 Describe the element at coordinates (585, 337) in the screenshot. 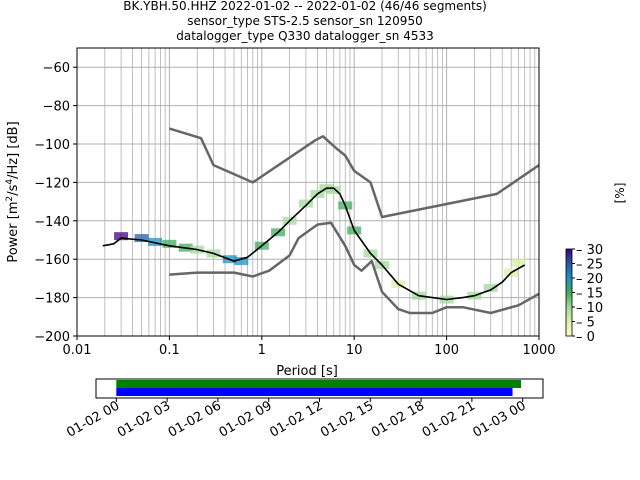

I see `colorbar-tick-label: – 0` at that location.